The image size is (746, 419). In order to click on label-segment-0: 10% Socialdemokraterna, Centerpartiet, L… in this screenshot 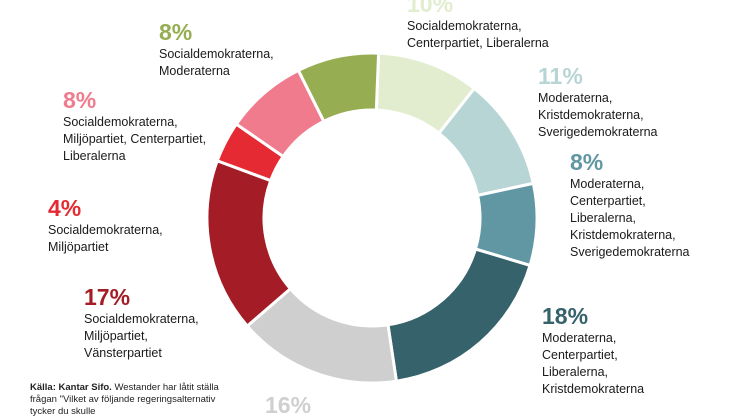, I will do `click(478, 26)`.